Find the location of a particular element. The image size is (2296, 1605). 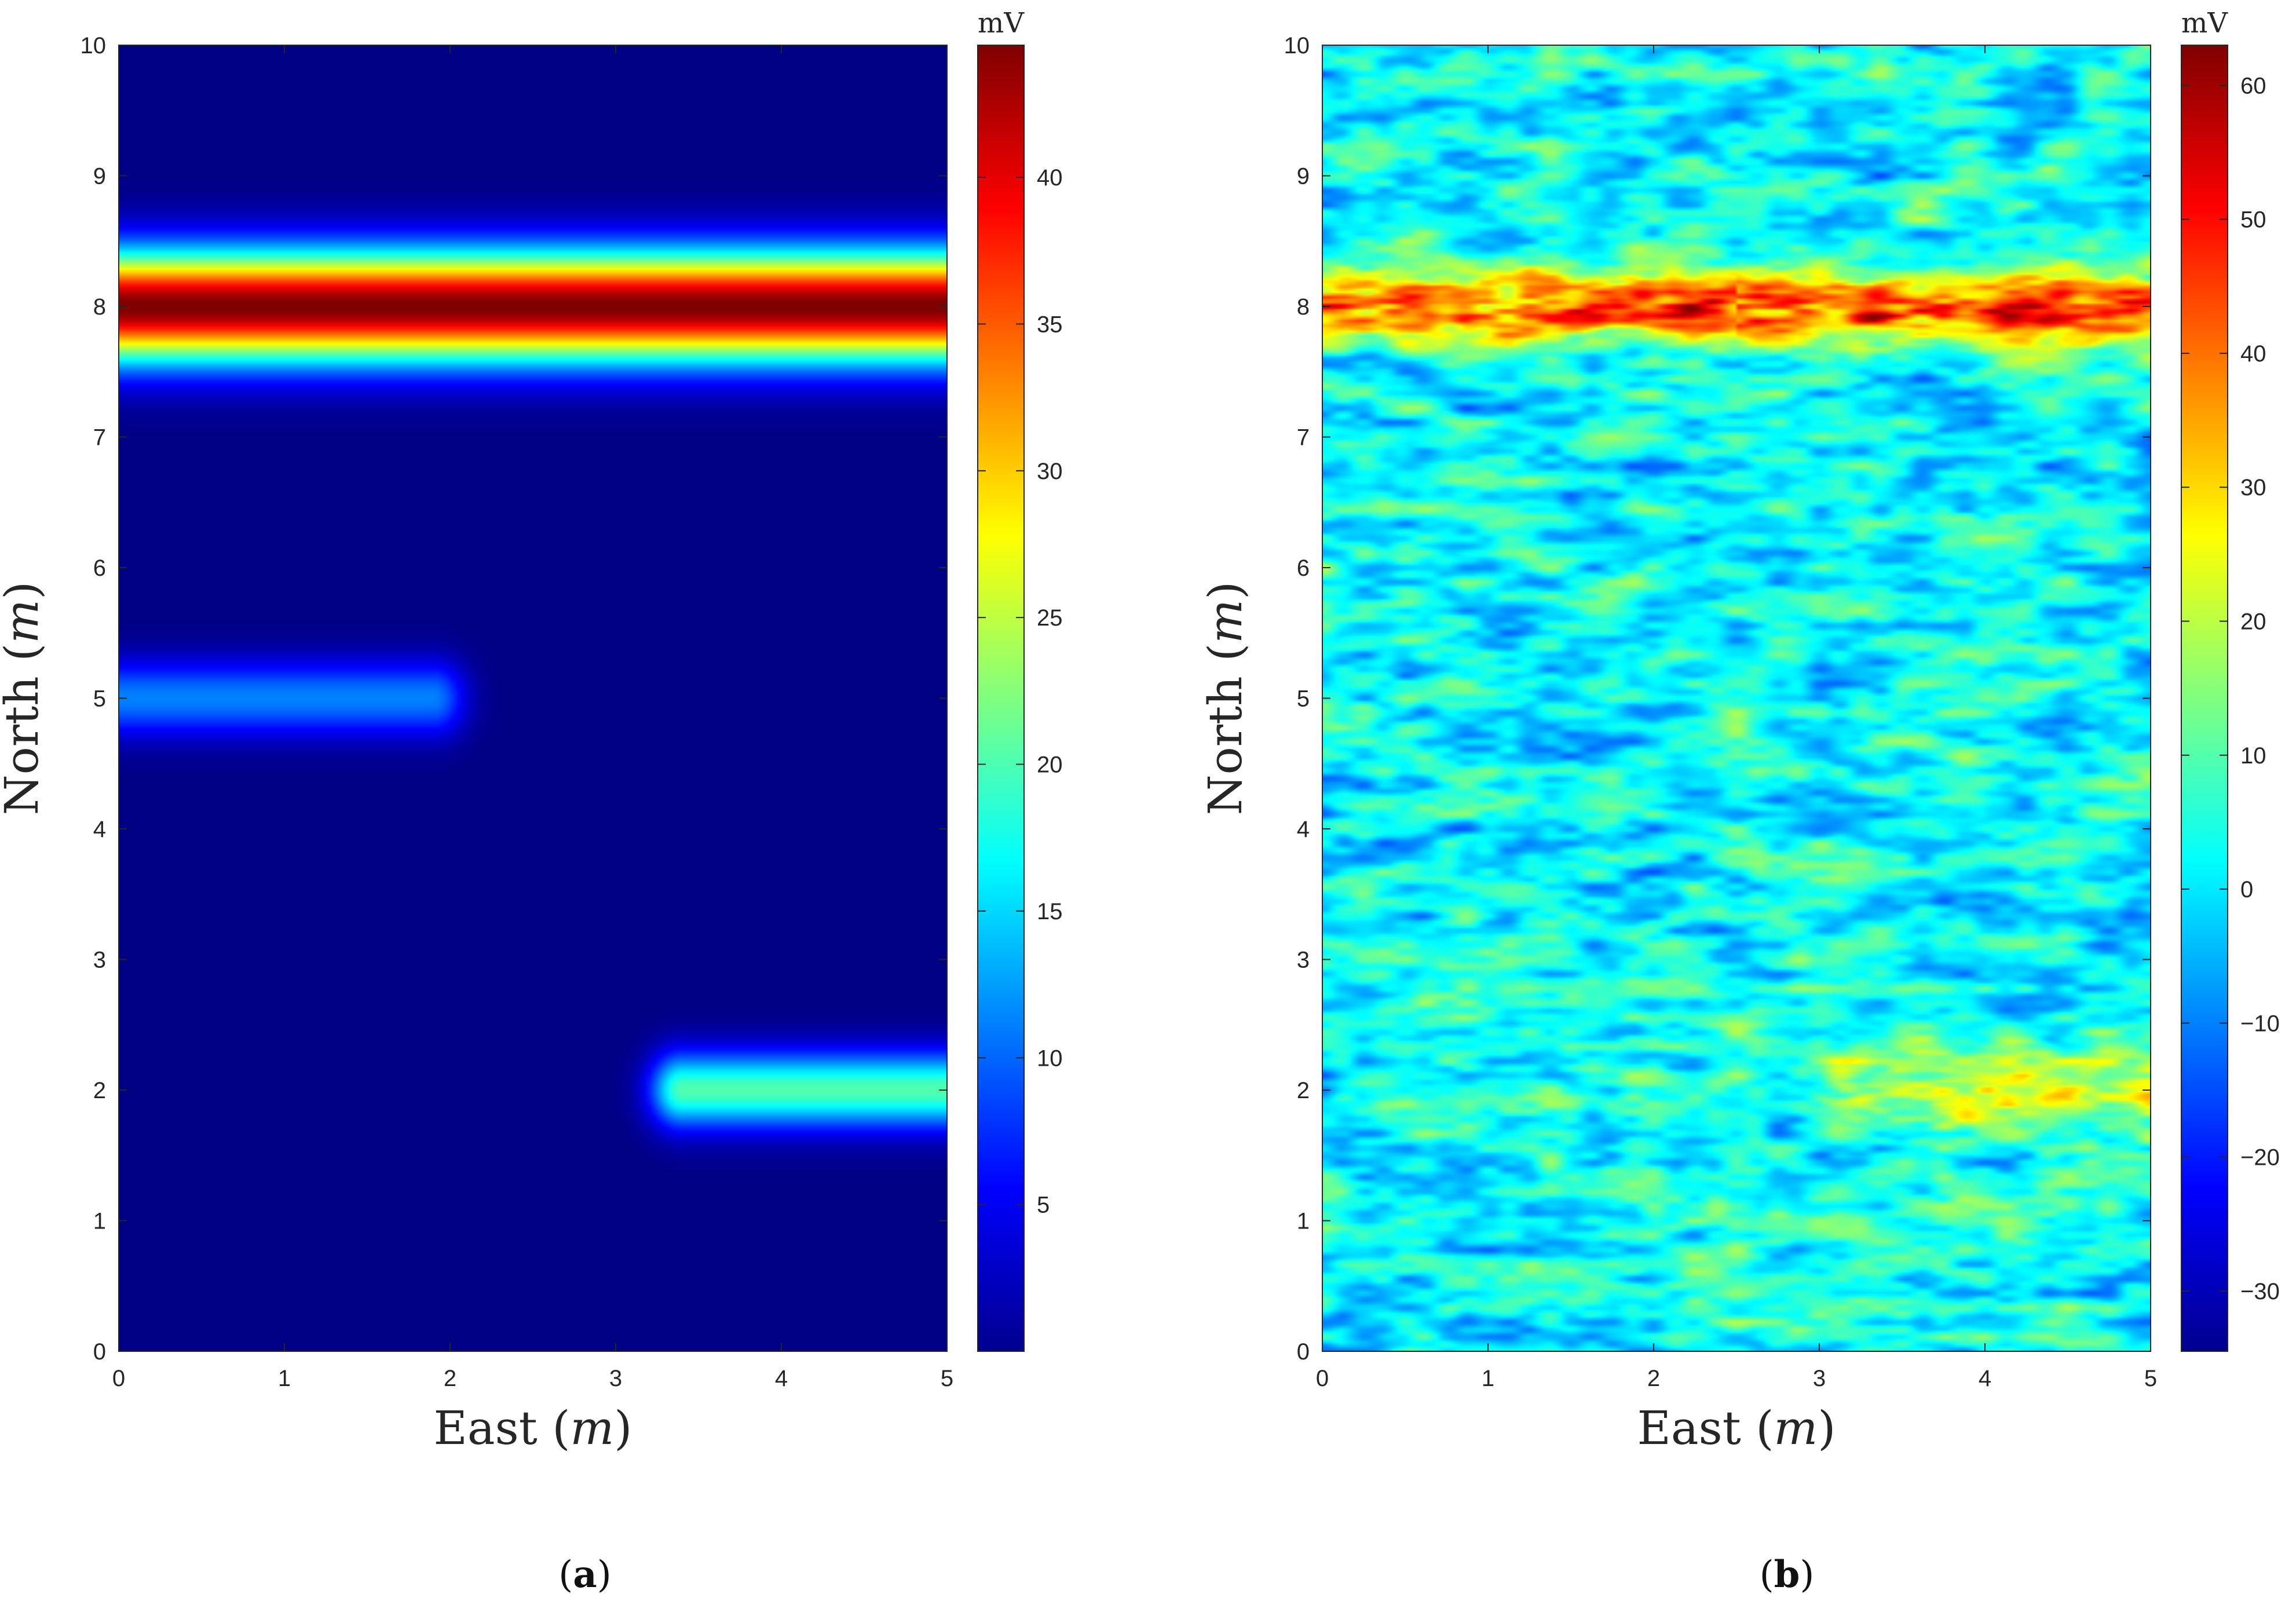

colorbar-a is located at coordinates (1001, 698).